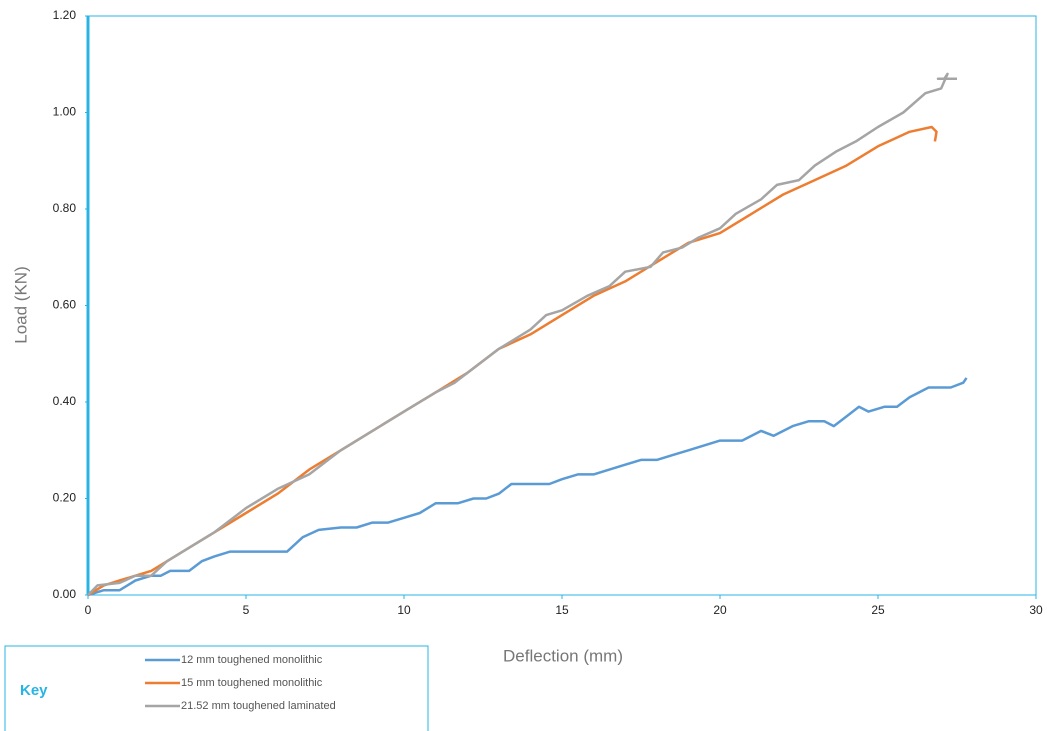 This screenshot has height=731, width=1047. What do you see at coordinates (65, 305) in the screenshot?
I see `y-tick-label: 0.60` at bounding box center [65, 305].